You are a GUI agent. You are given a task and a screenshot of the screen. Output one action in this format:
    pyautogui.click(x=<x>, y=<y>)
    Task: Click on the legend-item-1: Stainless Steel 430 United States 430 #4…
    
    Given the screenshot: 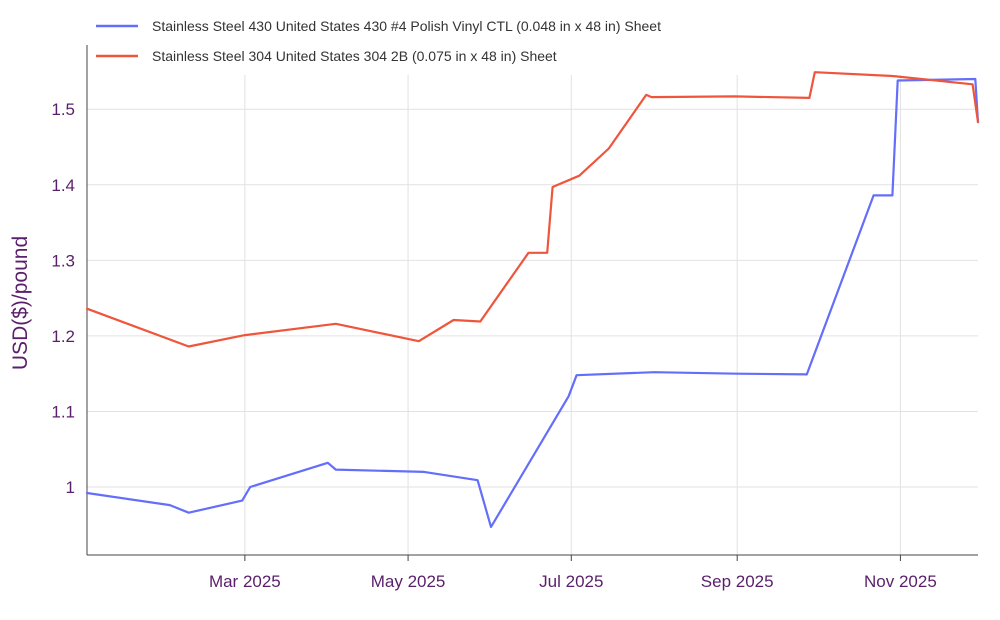 What is the action you would take?
    pyautogui.click(x=378, y=26)
    